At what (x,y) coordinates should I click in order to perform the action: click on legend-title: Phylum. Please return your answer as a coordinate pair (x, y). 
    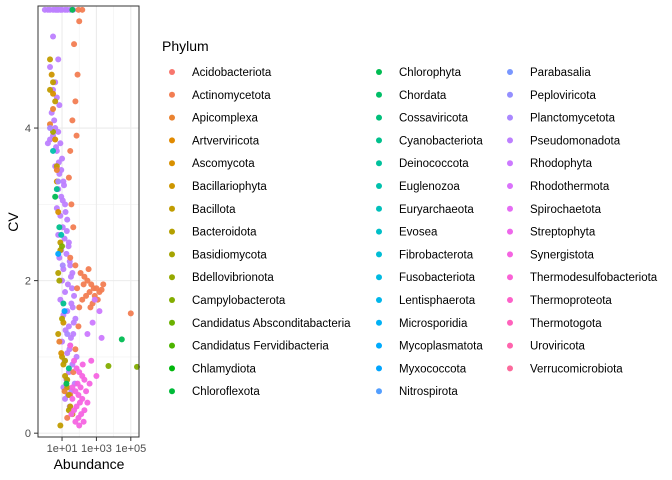
    Looking at the image, I should click on (185, 46).